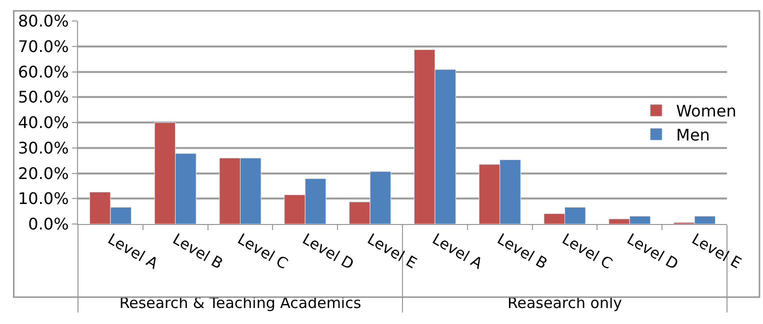  Describe the element at coordinates (43, 173) in the screenshot. I see `y-tick-label: 20.0%` at that location.